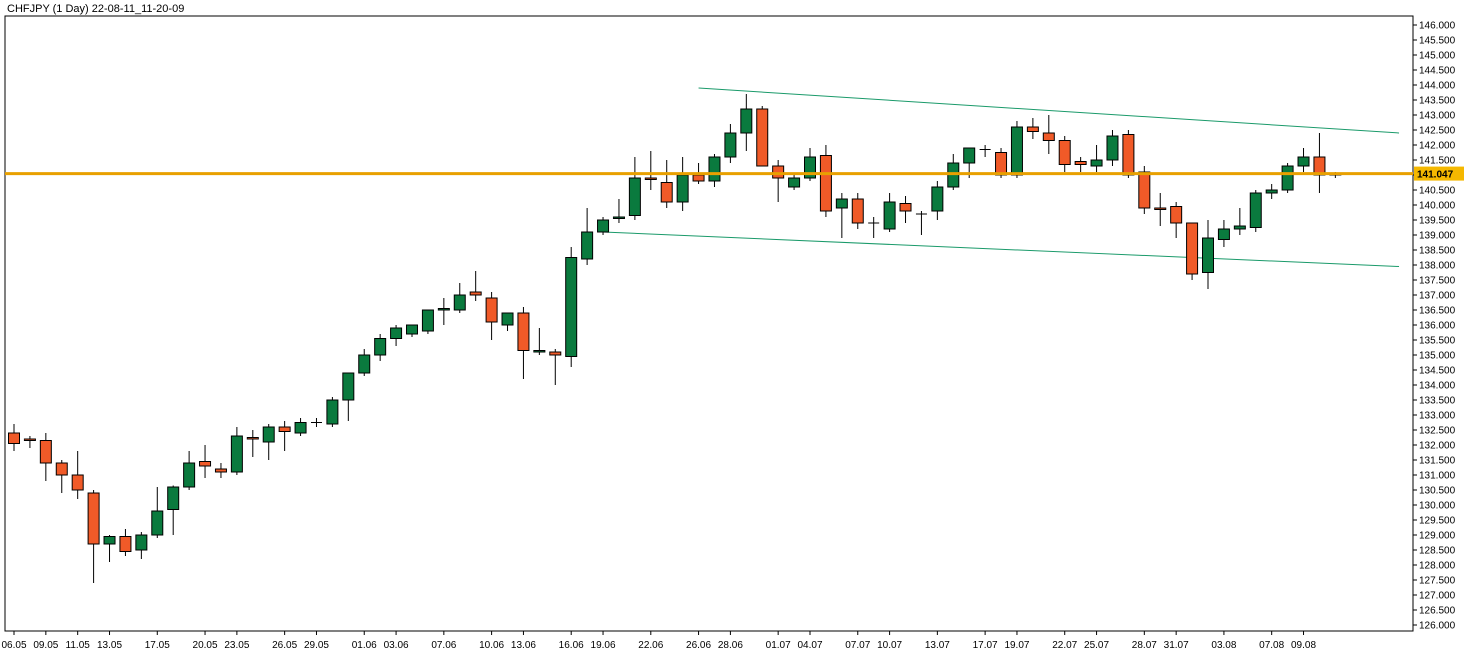  What do you see at coordinates (1437, 266) in the screenshot?
I see `y-tick-label: 138.000` at bounding box center [1437, 266].